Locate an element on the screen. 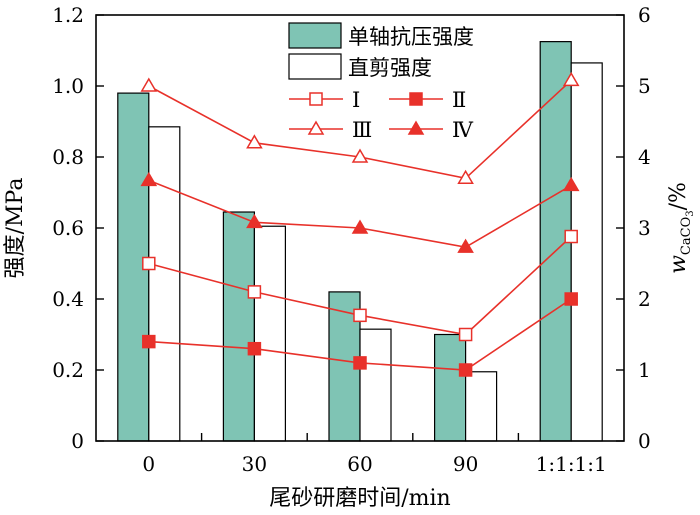  legend-label-3: Ⅲ is located at coordinates (362, 130).